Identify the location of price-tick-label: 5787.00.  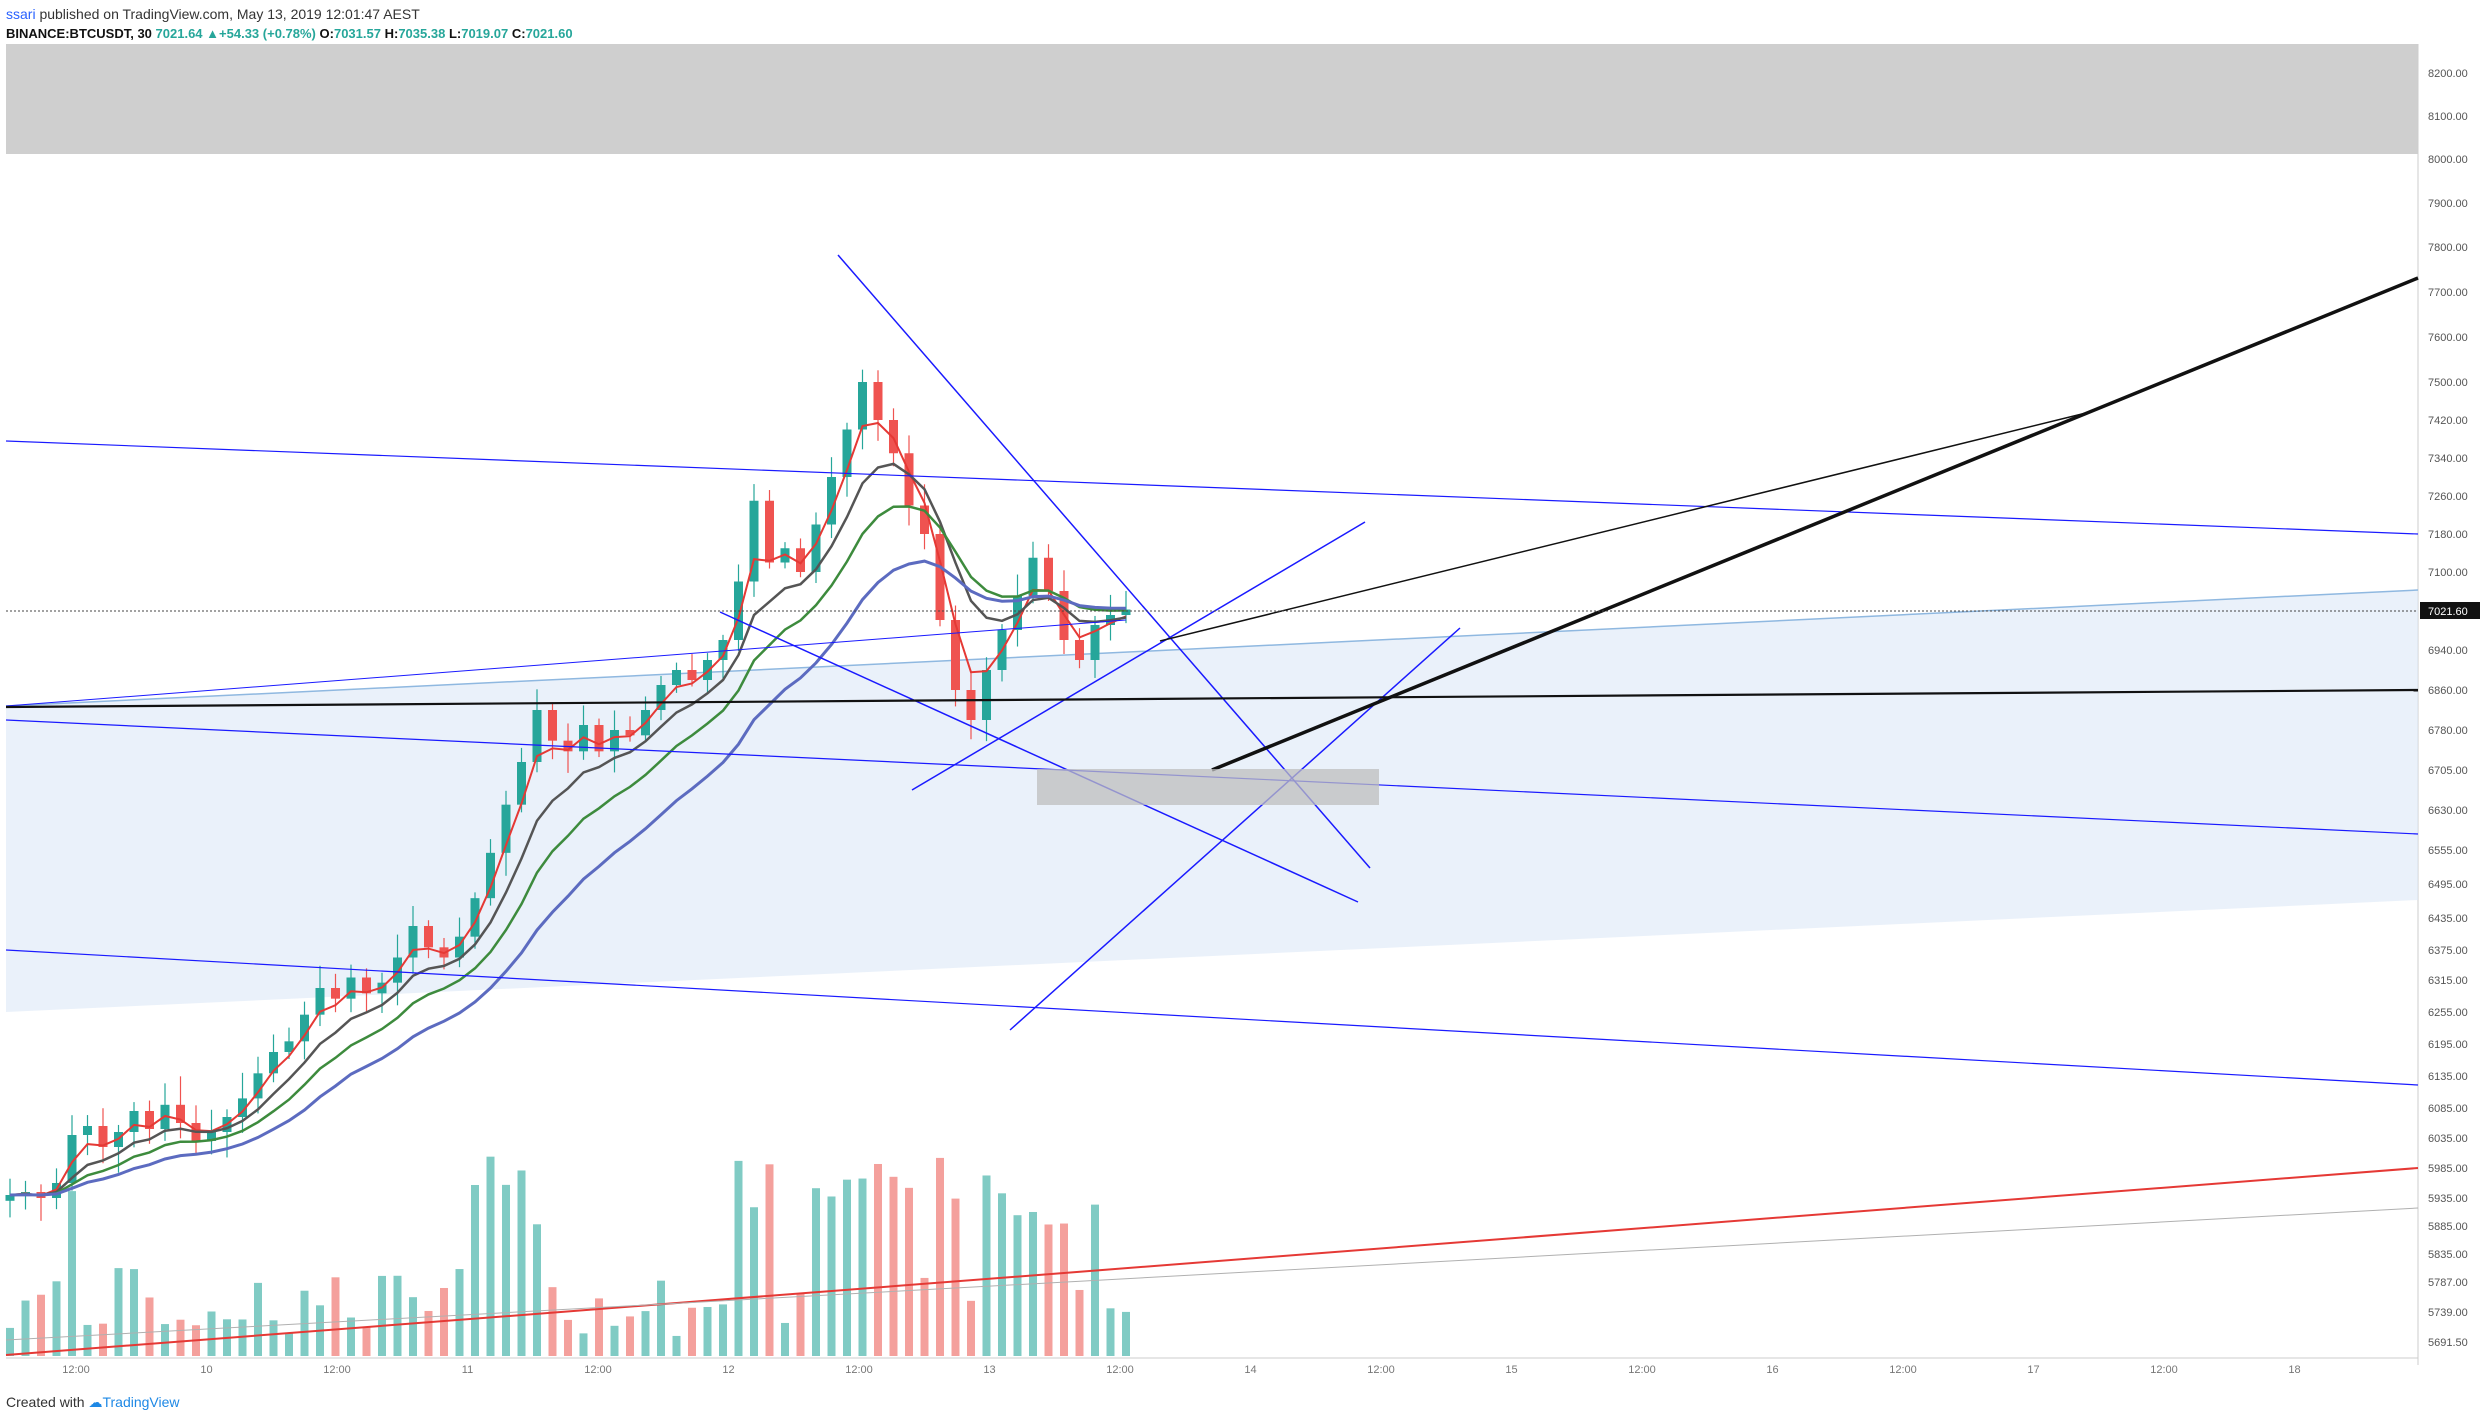
(2448, 1283).